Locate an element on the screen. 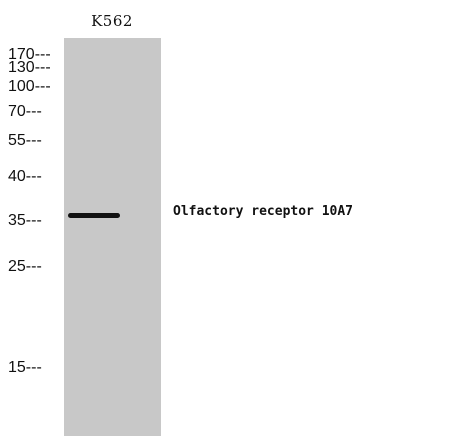 The height and width of the screenshot is (436, 449). marker-70: 70--- is located at coordinates (25, 111).